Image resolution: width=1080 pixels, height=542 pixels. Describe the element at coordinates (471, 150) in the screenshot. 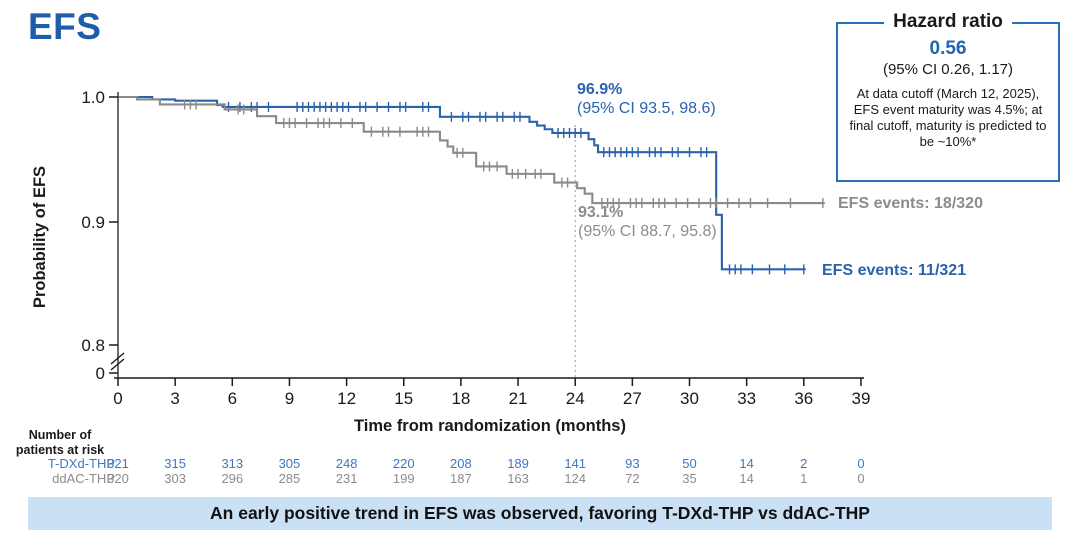

I see `ddac-thp-survival-curve` at that location.